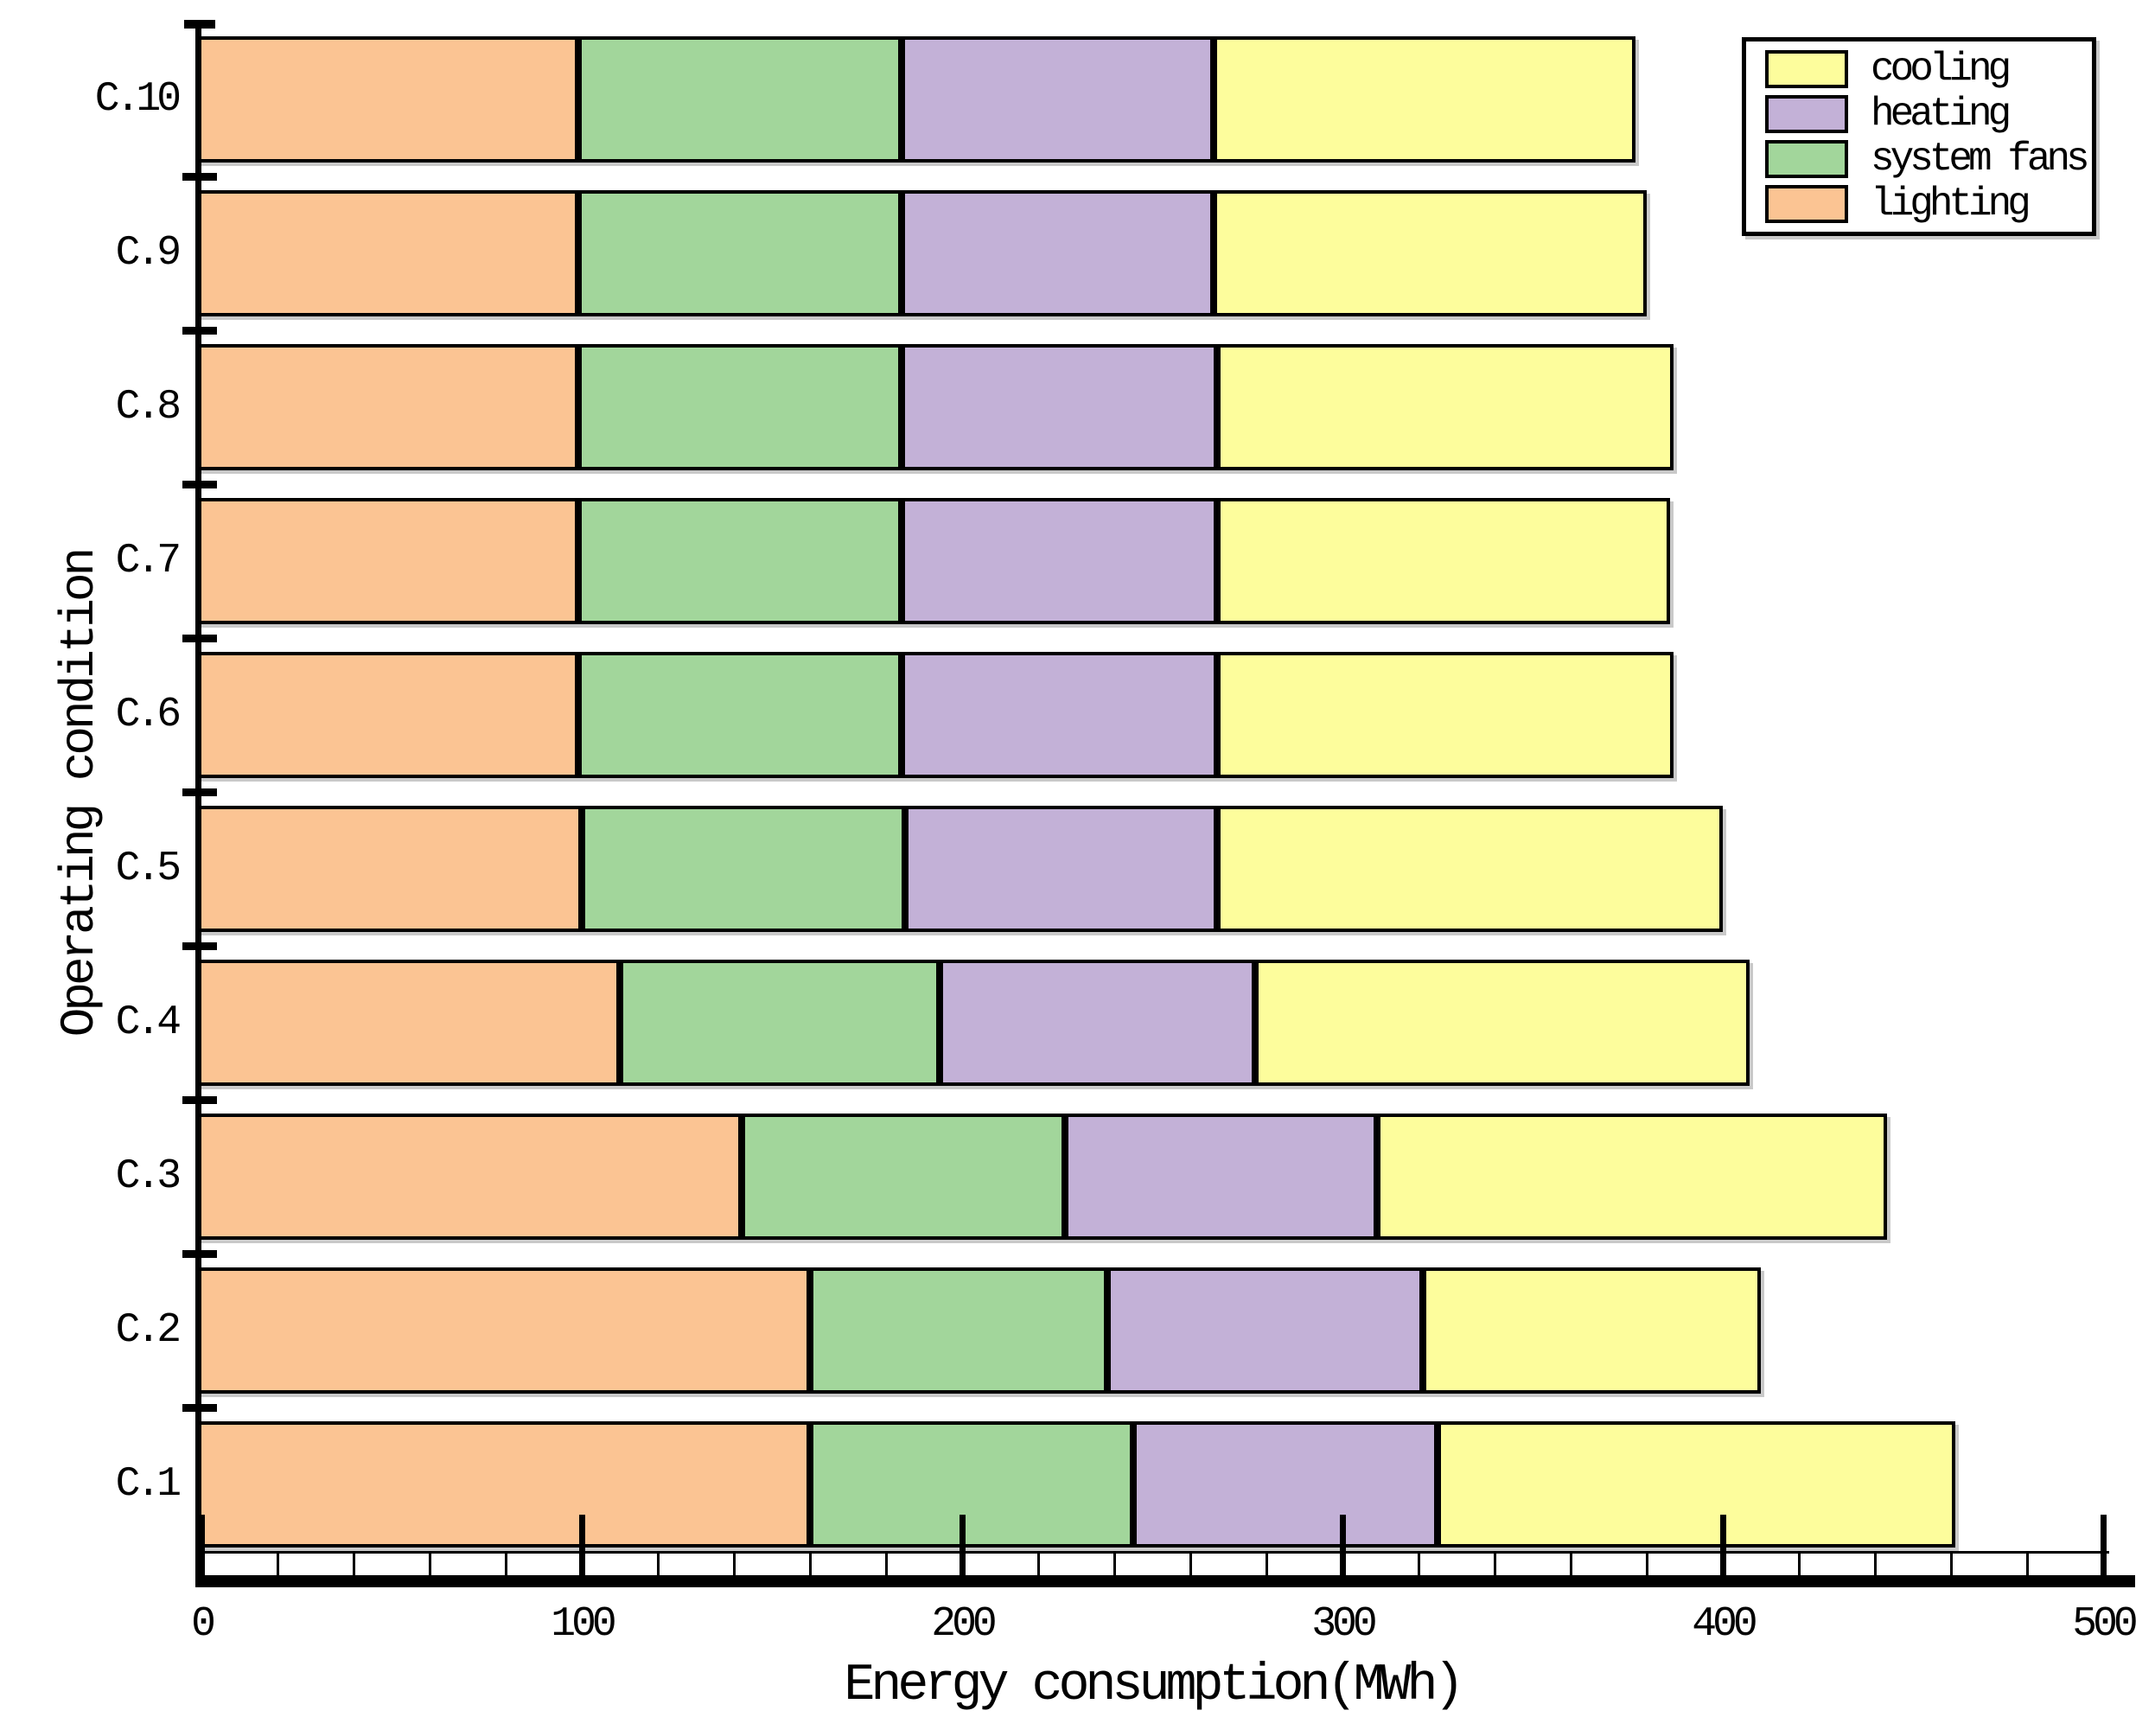  I want to click on legend-item-system-fans: system fans, so click(1919, 159).